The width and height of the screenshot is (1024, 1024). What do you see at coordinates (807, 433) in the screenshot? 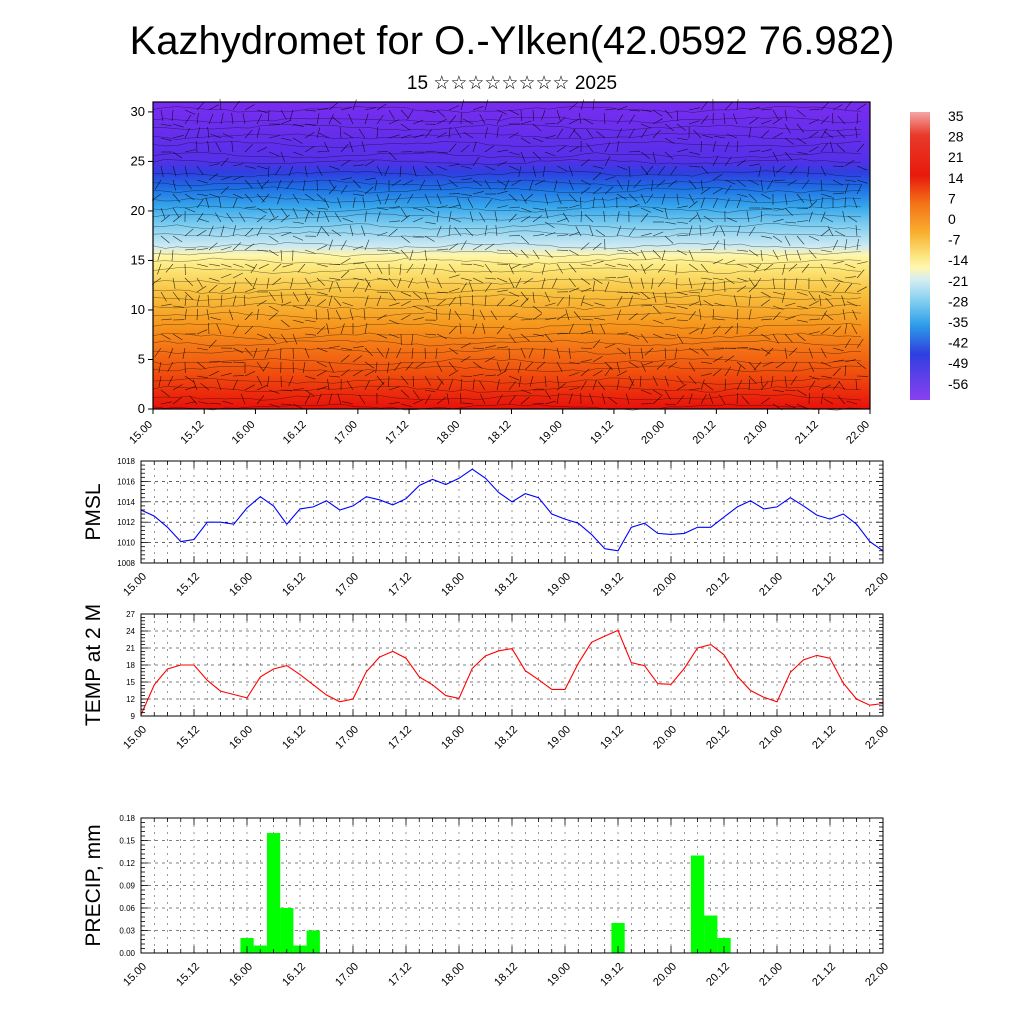
I see `x-tick-label: 21.12` at bounding box center [807, 433].